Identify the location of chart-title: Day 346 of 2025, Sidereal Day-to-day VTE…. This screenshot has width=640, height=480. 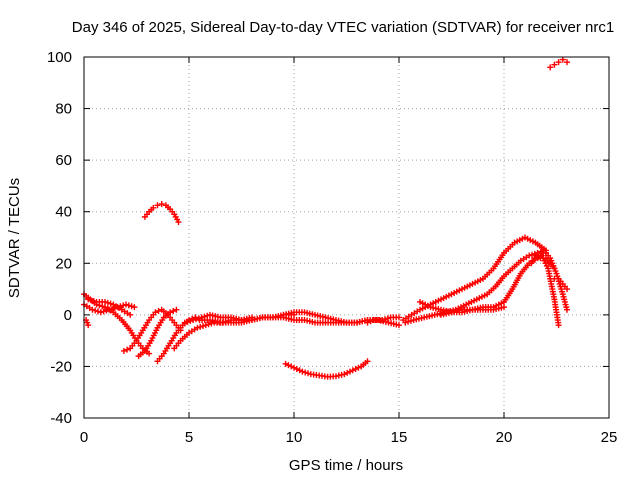
(343, 27).